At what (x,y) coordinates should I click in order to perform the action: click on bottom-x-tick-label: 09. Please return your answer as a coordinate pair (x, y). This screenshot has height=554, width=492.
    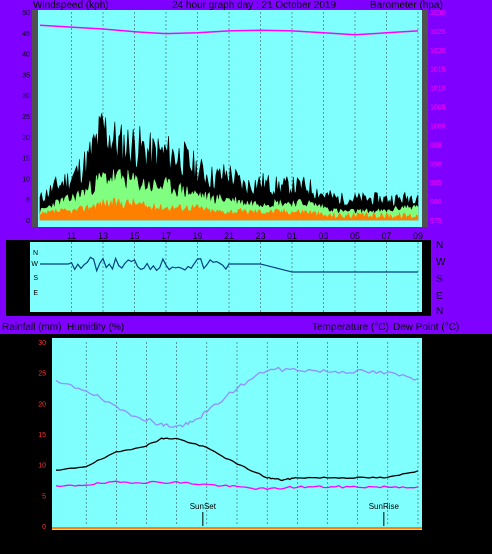
    Looking at the image, I should click on (418, 544).